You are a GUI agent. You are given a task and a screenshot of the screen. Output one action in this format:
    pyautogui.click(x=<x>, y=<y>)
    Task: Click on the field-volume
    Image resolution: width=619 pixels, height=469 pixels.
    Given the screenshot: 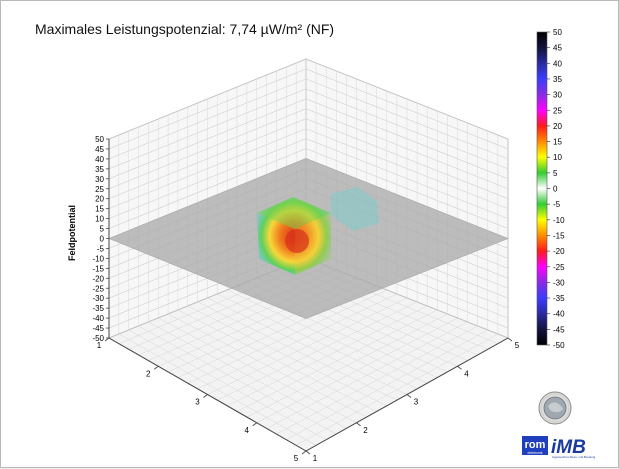 What is the action you would take?
    pyautogui.click(x=318, y=231)
    